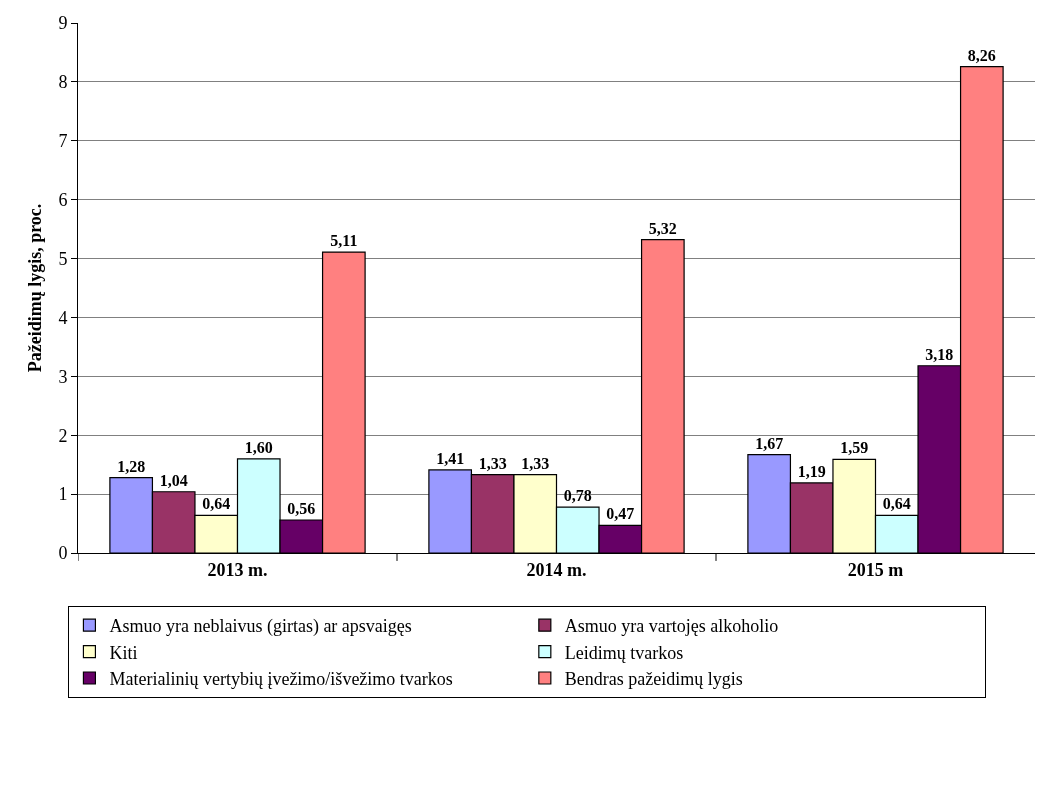 This screenshot has width=1037, height=805. What do you see at coordinates (237, 569) in the screenshot?
I see `x-tick-label: 2013 m.` at bounding box center [237, 569].